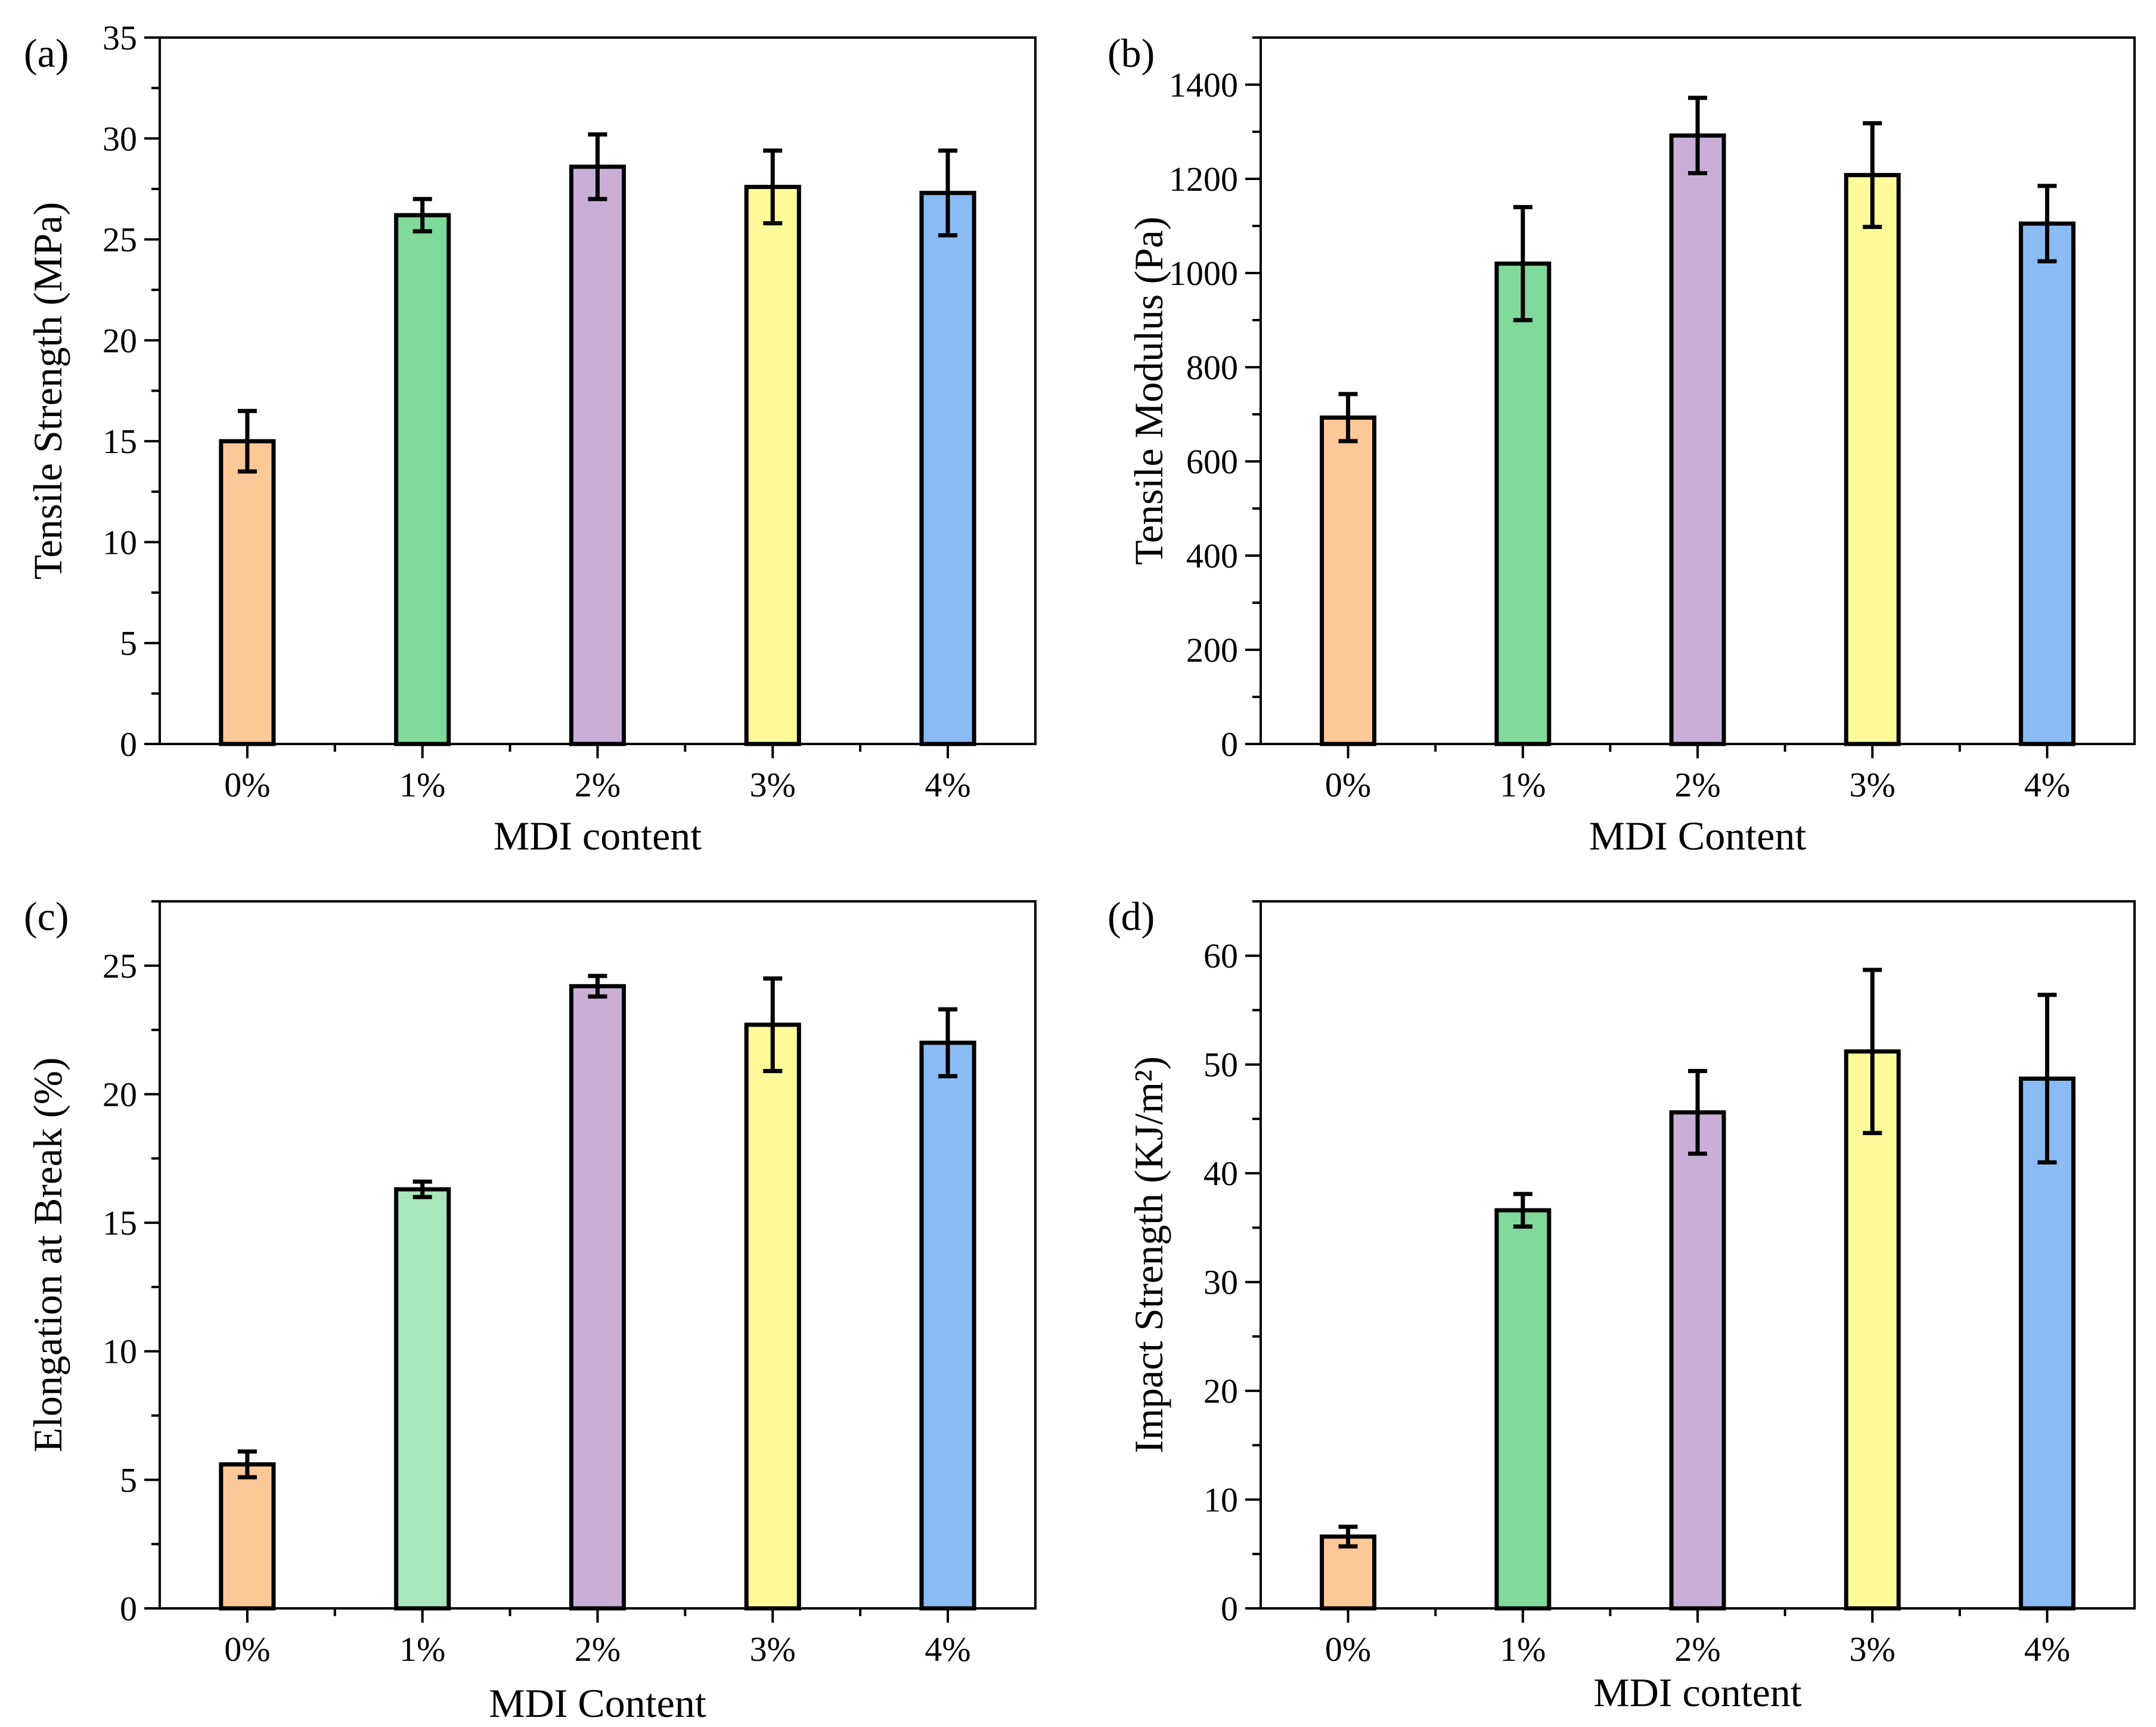 This screenshot has width=2156, height=1727. I want to click on y-tick-label: 400, so click(1212, 556).